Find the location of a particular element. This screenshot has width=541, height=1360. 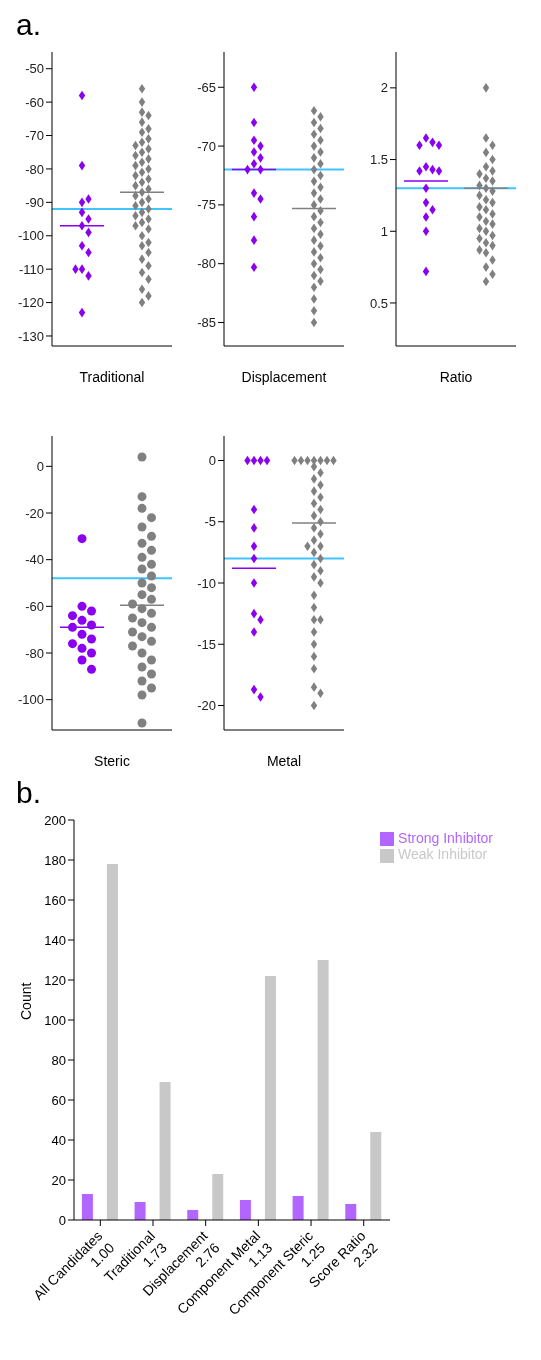

chart-title: b. is located at coordinates (29, 793).